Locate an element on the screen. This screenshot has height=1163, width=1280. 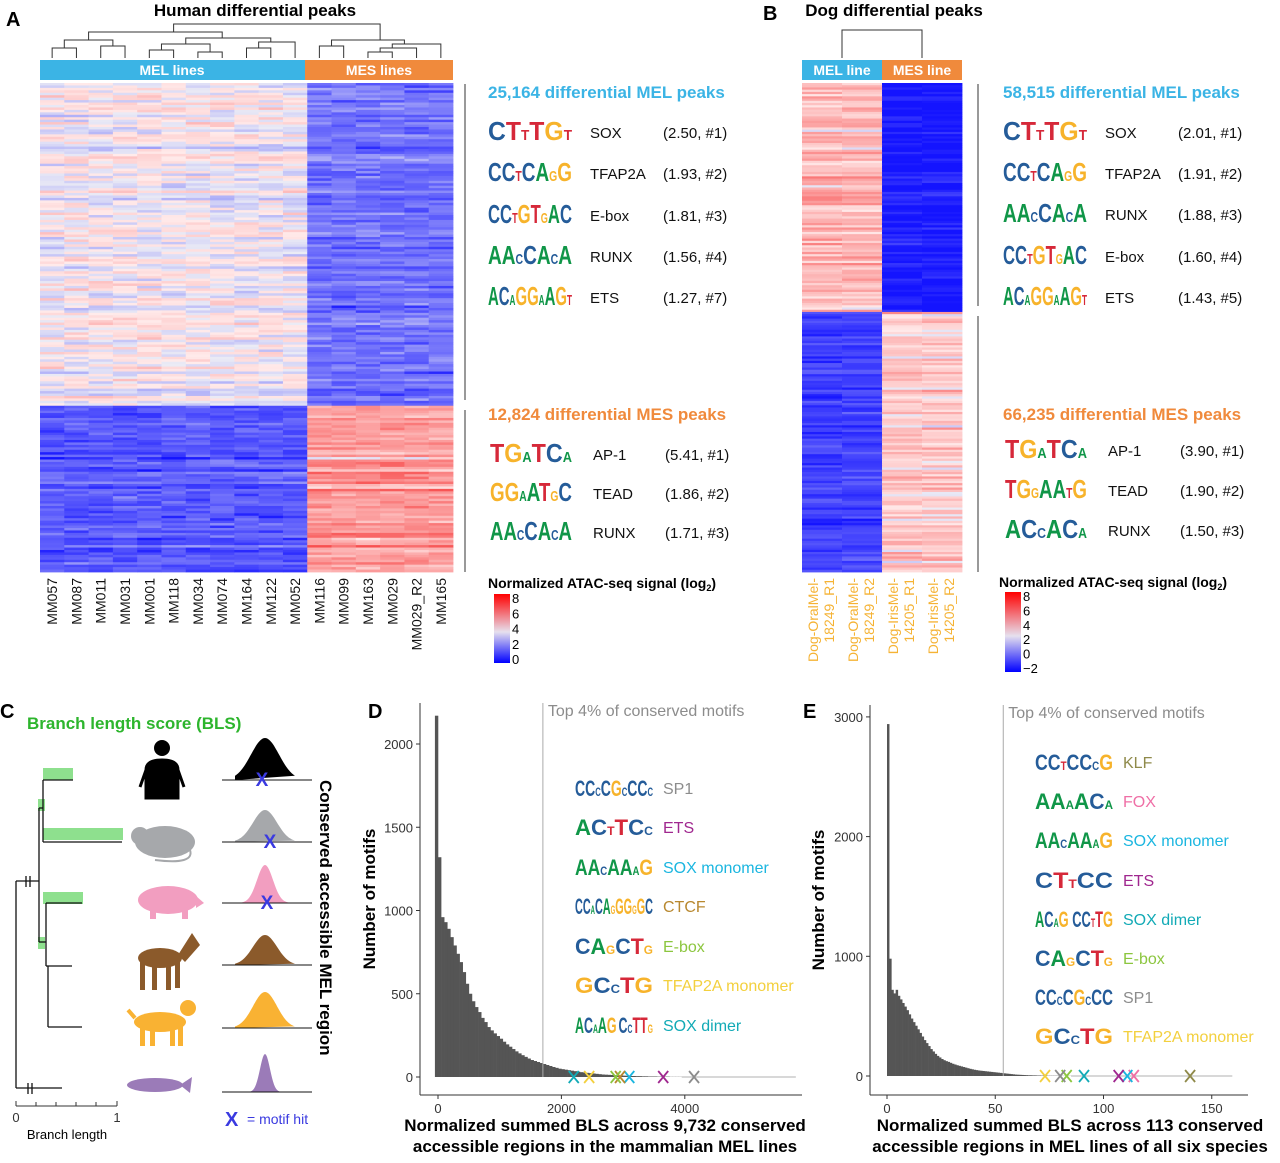
branch-length-axis is located at coordinates (66, 1103).